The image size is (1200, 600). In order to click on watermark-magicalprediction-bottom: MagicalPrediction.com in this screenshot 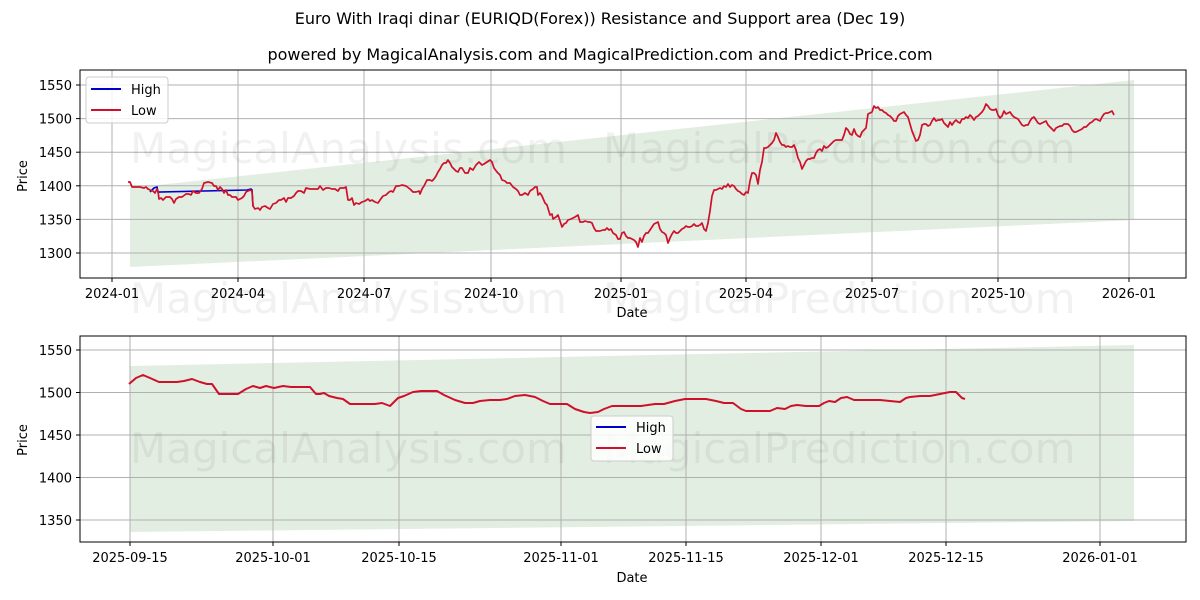, I will do `click(839, 448)`.